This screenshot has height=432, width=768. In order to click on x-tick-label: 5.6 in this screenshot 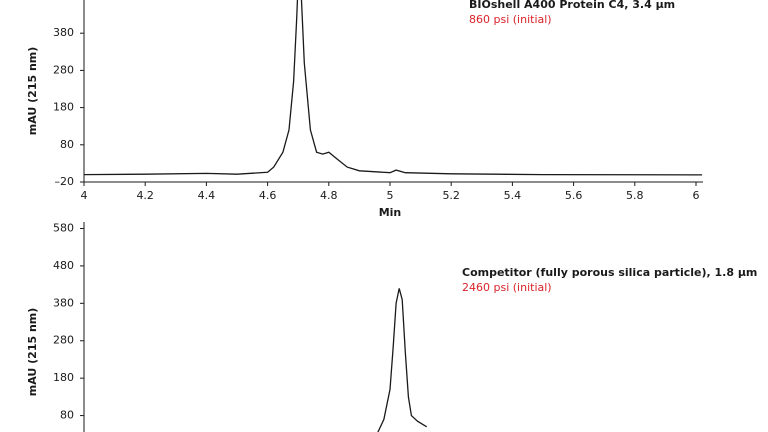, I will do `click(574, 195)`.